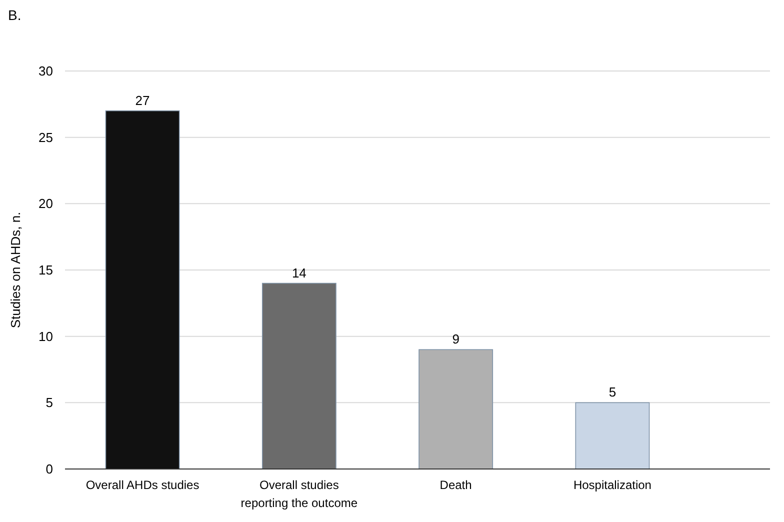 Image resolution: width=784 pixels, height=522 pixels. What do you see at coordinates (15, 15) in the screenshot?
I see `chart-title: B.` at bounding box center [15, 15].